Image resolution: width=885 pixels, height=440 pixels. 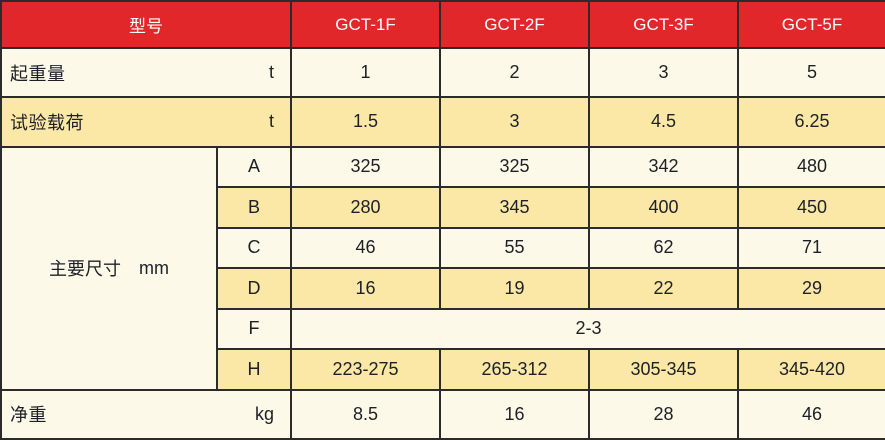 I want to click on cell-capacity-gct-5f: 5, so click(x=811, y=72).